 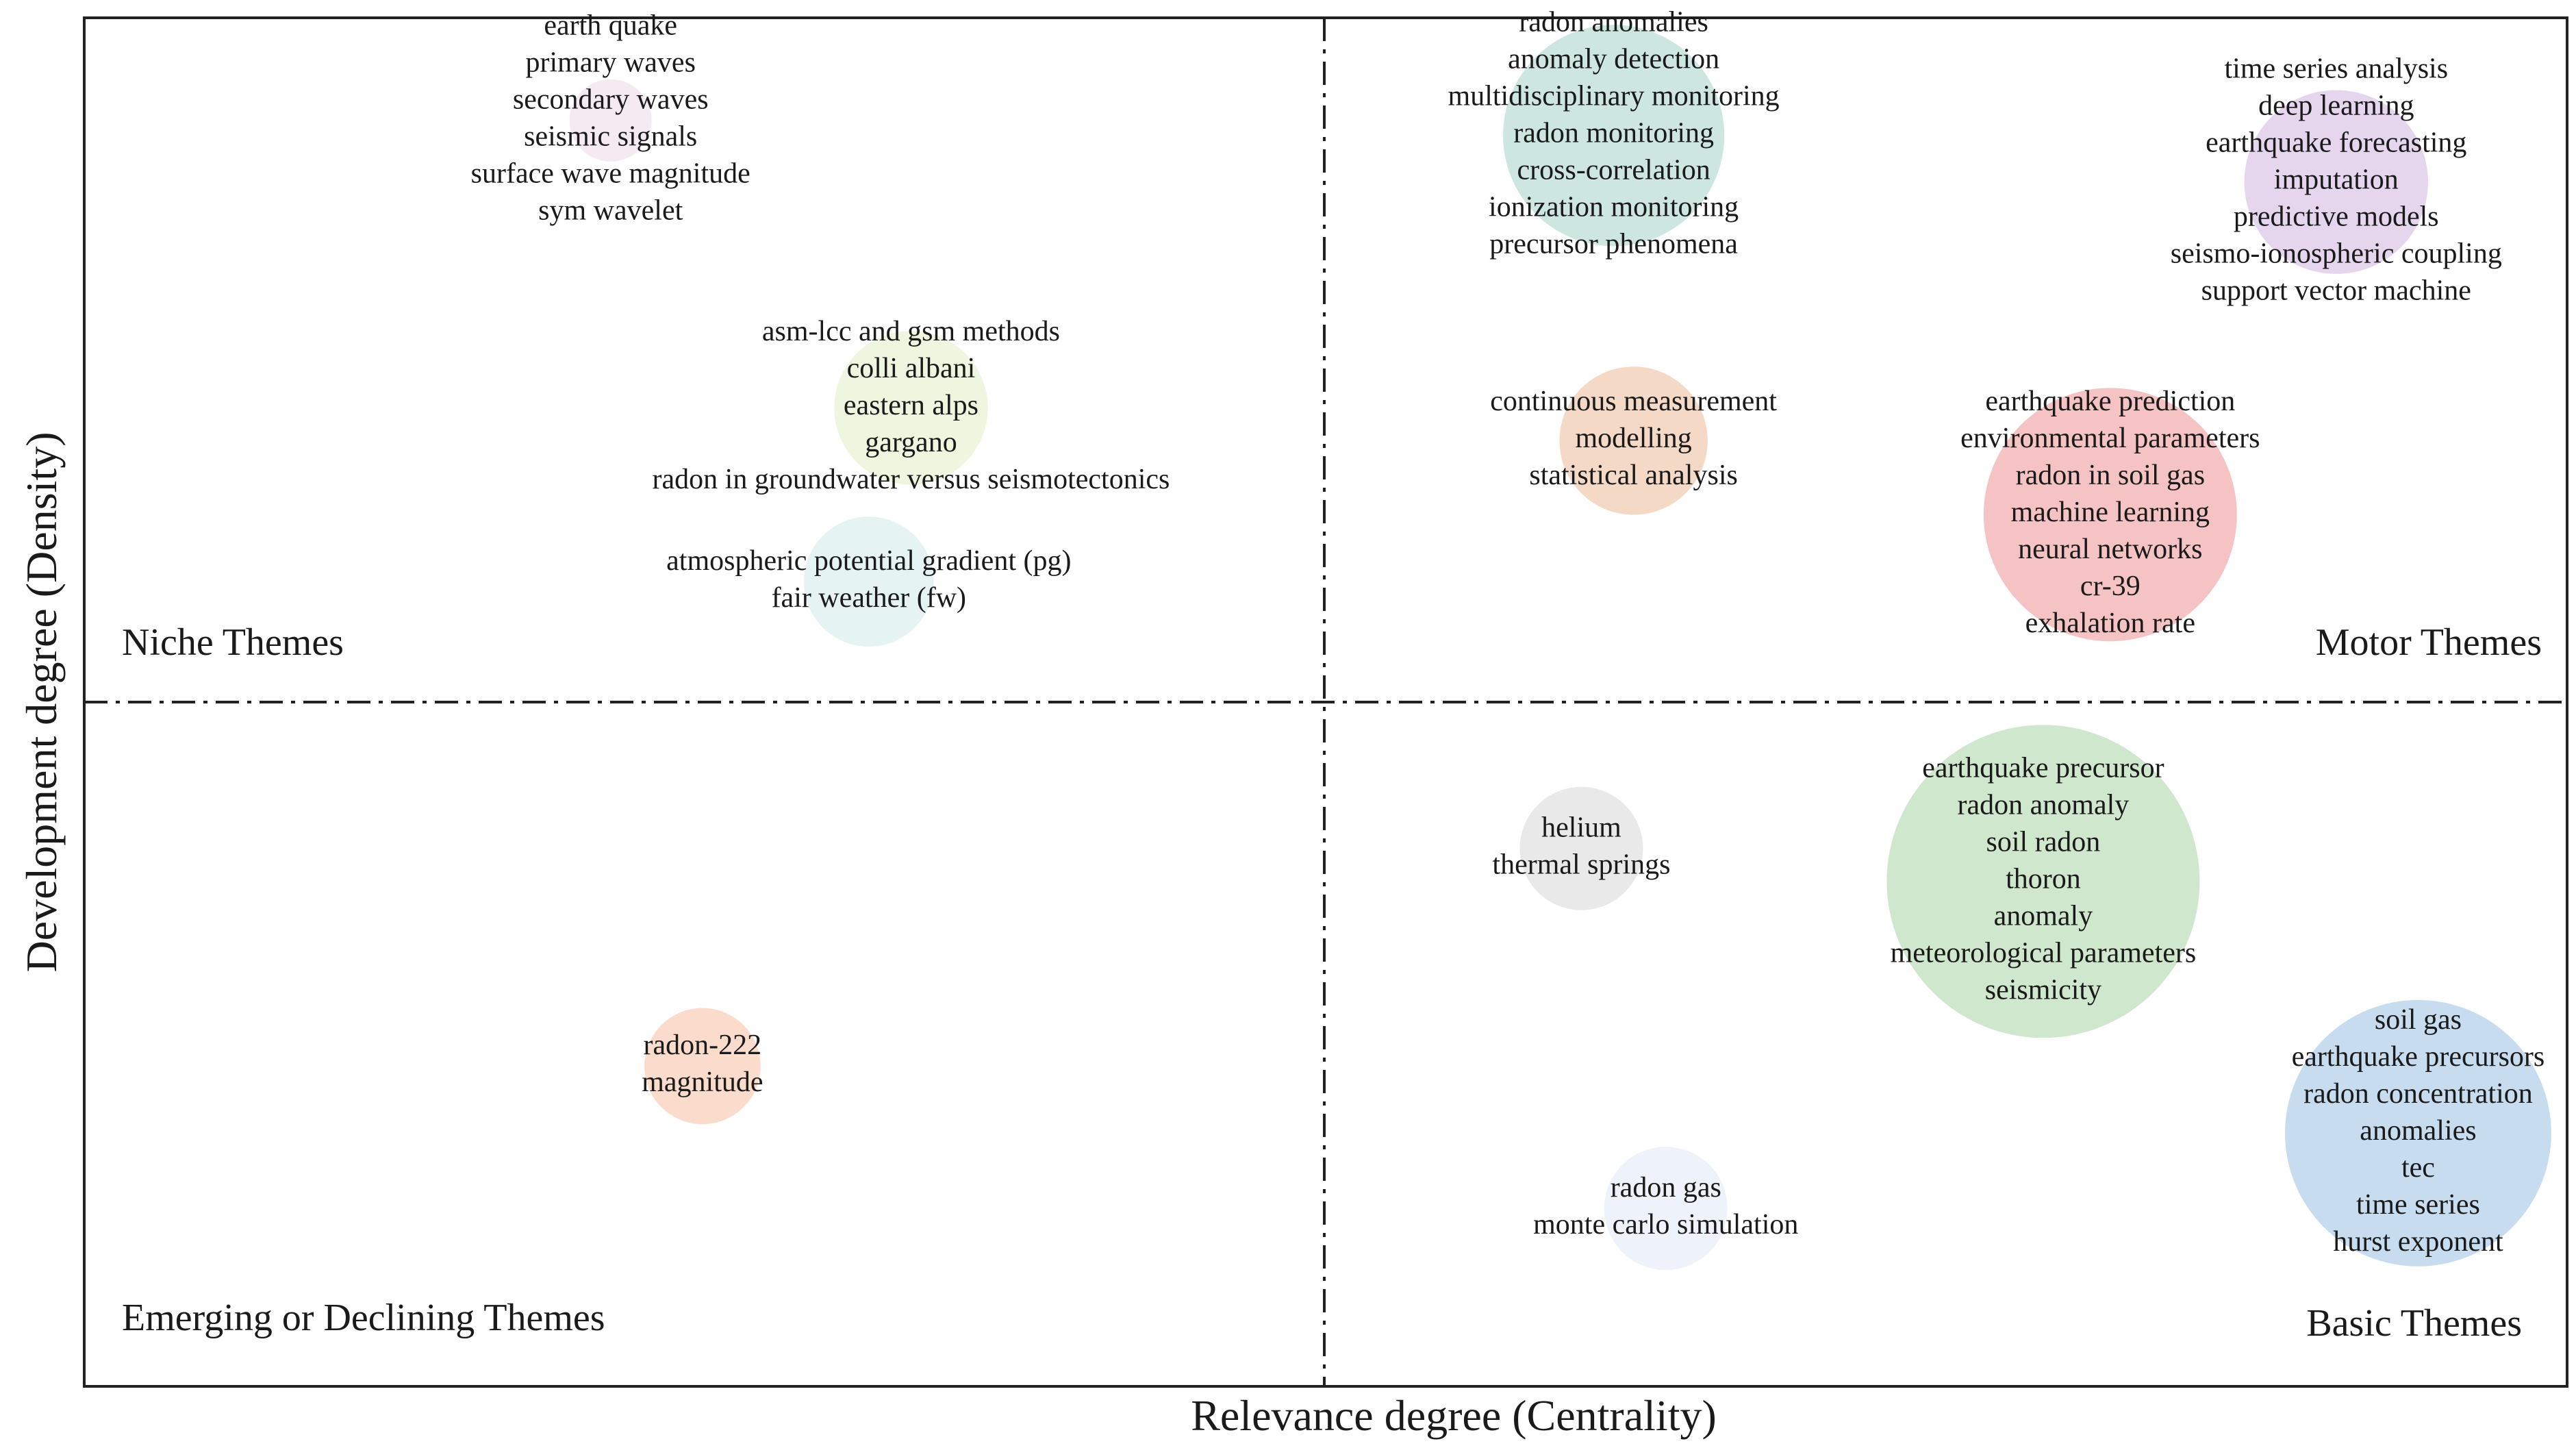 What do you see at coordinates (1634, 401) in the screenshot?
I see `keyword-label: continuous measurement` at bounding box center [1634, 401].